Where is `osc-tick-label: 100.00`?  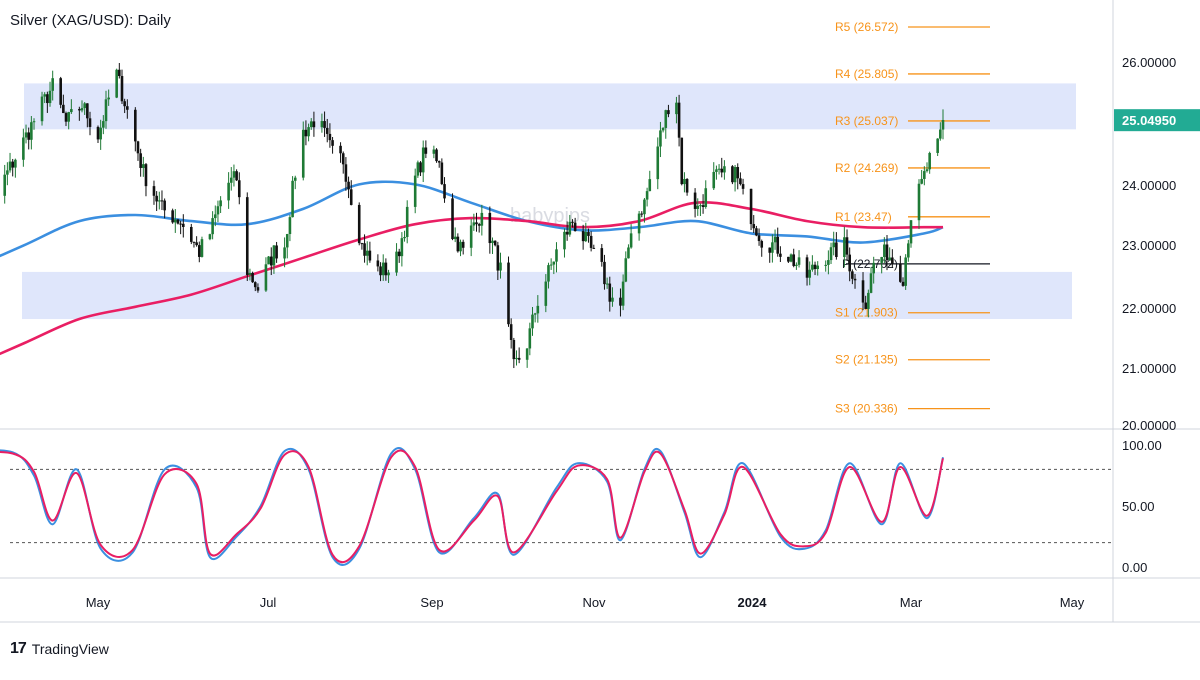 osc-tick-label: 100.00 is located at coordinates (1142, 445).